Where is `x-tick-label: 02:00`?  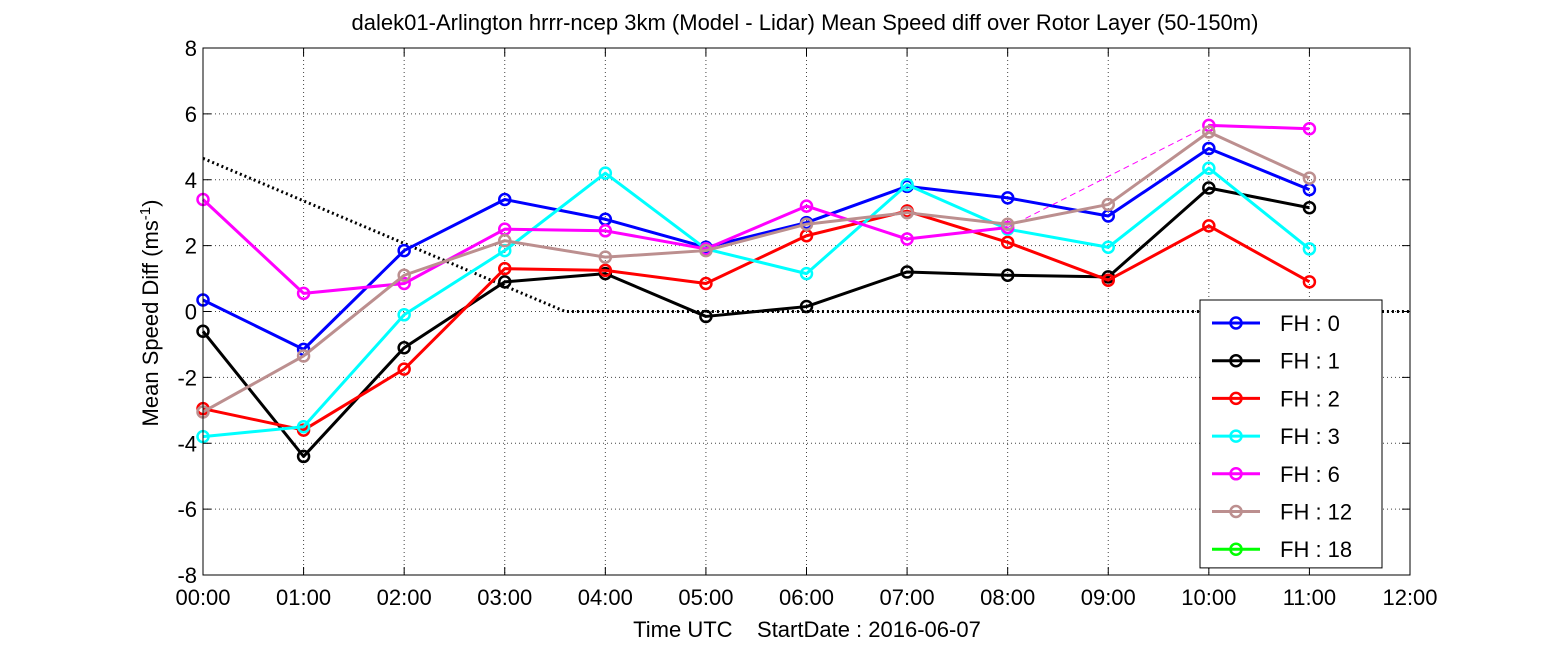 x-tick-label: 02:00 is located at coordinates (404, 597).